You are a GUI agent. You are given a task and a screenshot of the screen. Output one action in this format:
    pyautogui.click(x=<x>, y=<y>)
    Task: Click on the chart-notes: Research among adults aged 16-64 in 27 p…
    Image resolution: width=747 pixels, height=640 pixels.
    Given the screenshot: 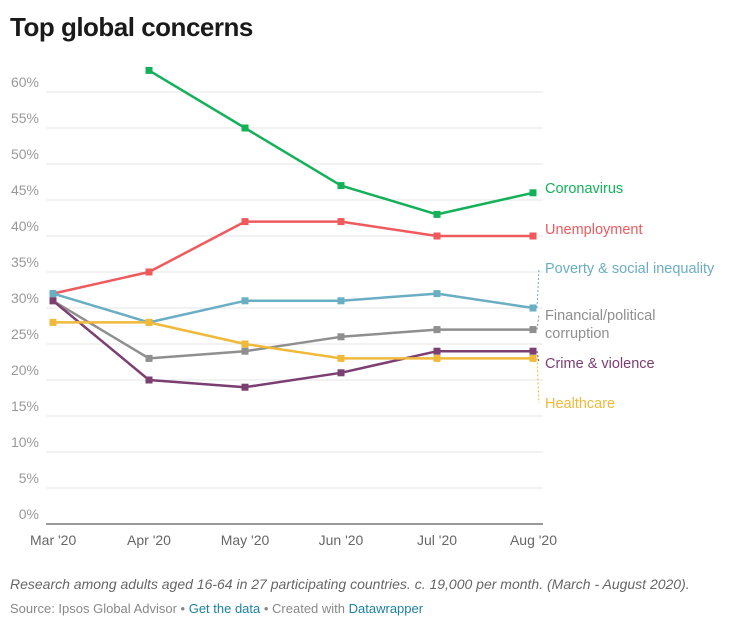 What is the action you would take?
    pyautogui.click(x=350, y=584)
    